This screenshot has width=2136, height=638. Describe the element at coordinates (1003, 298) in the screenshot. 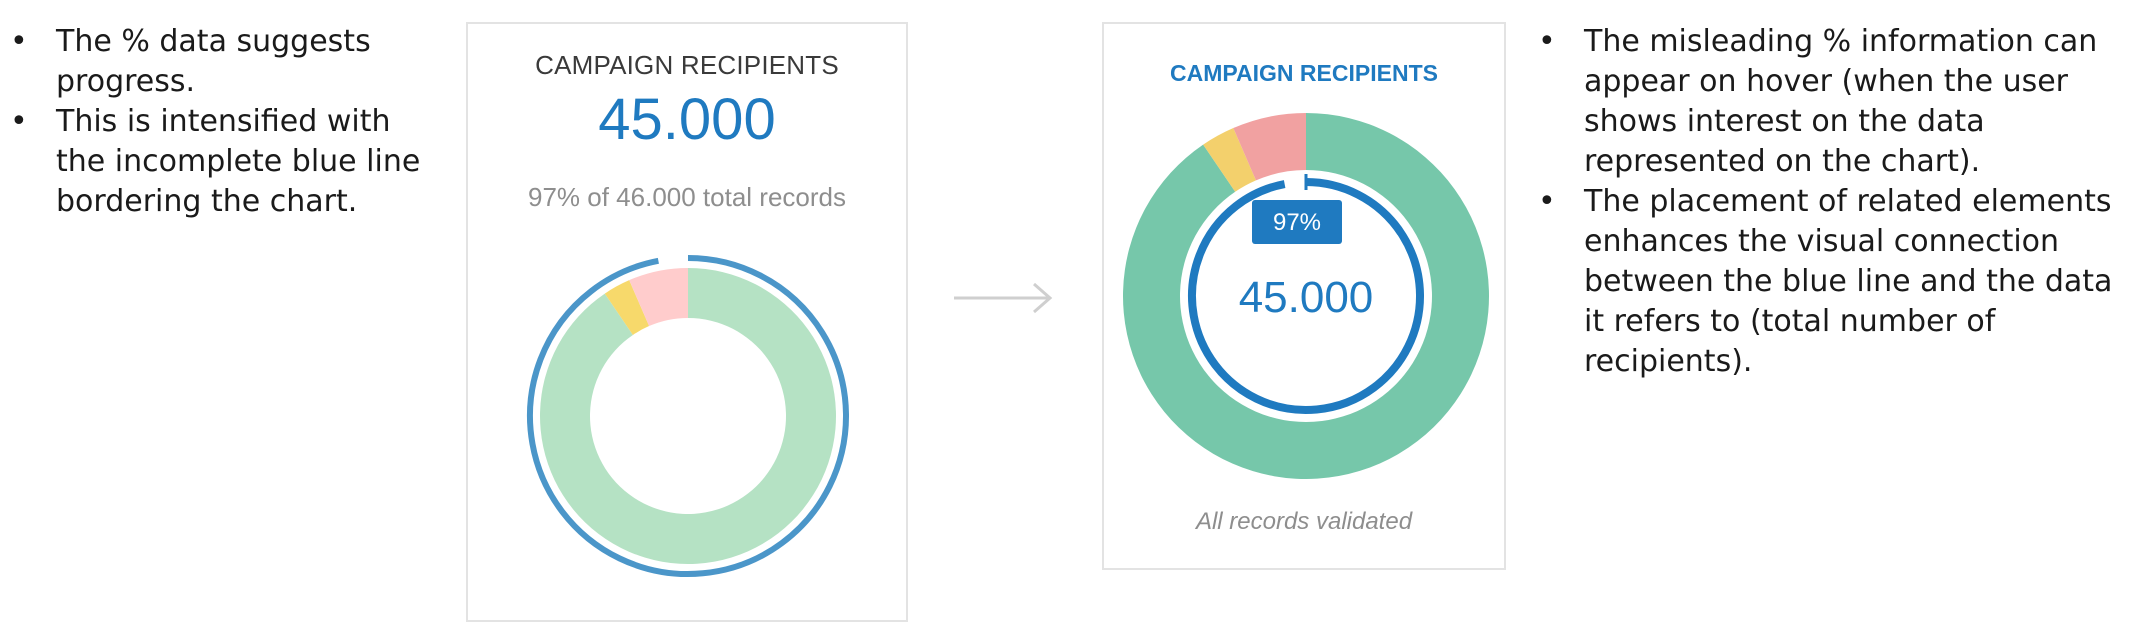

I see `arrow-right-icon` at that location.